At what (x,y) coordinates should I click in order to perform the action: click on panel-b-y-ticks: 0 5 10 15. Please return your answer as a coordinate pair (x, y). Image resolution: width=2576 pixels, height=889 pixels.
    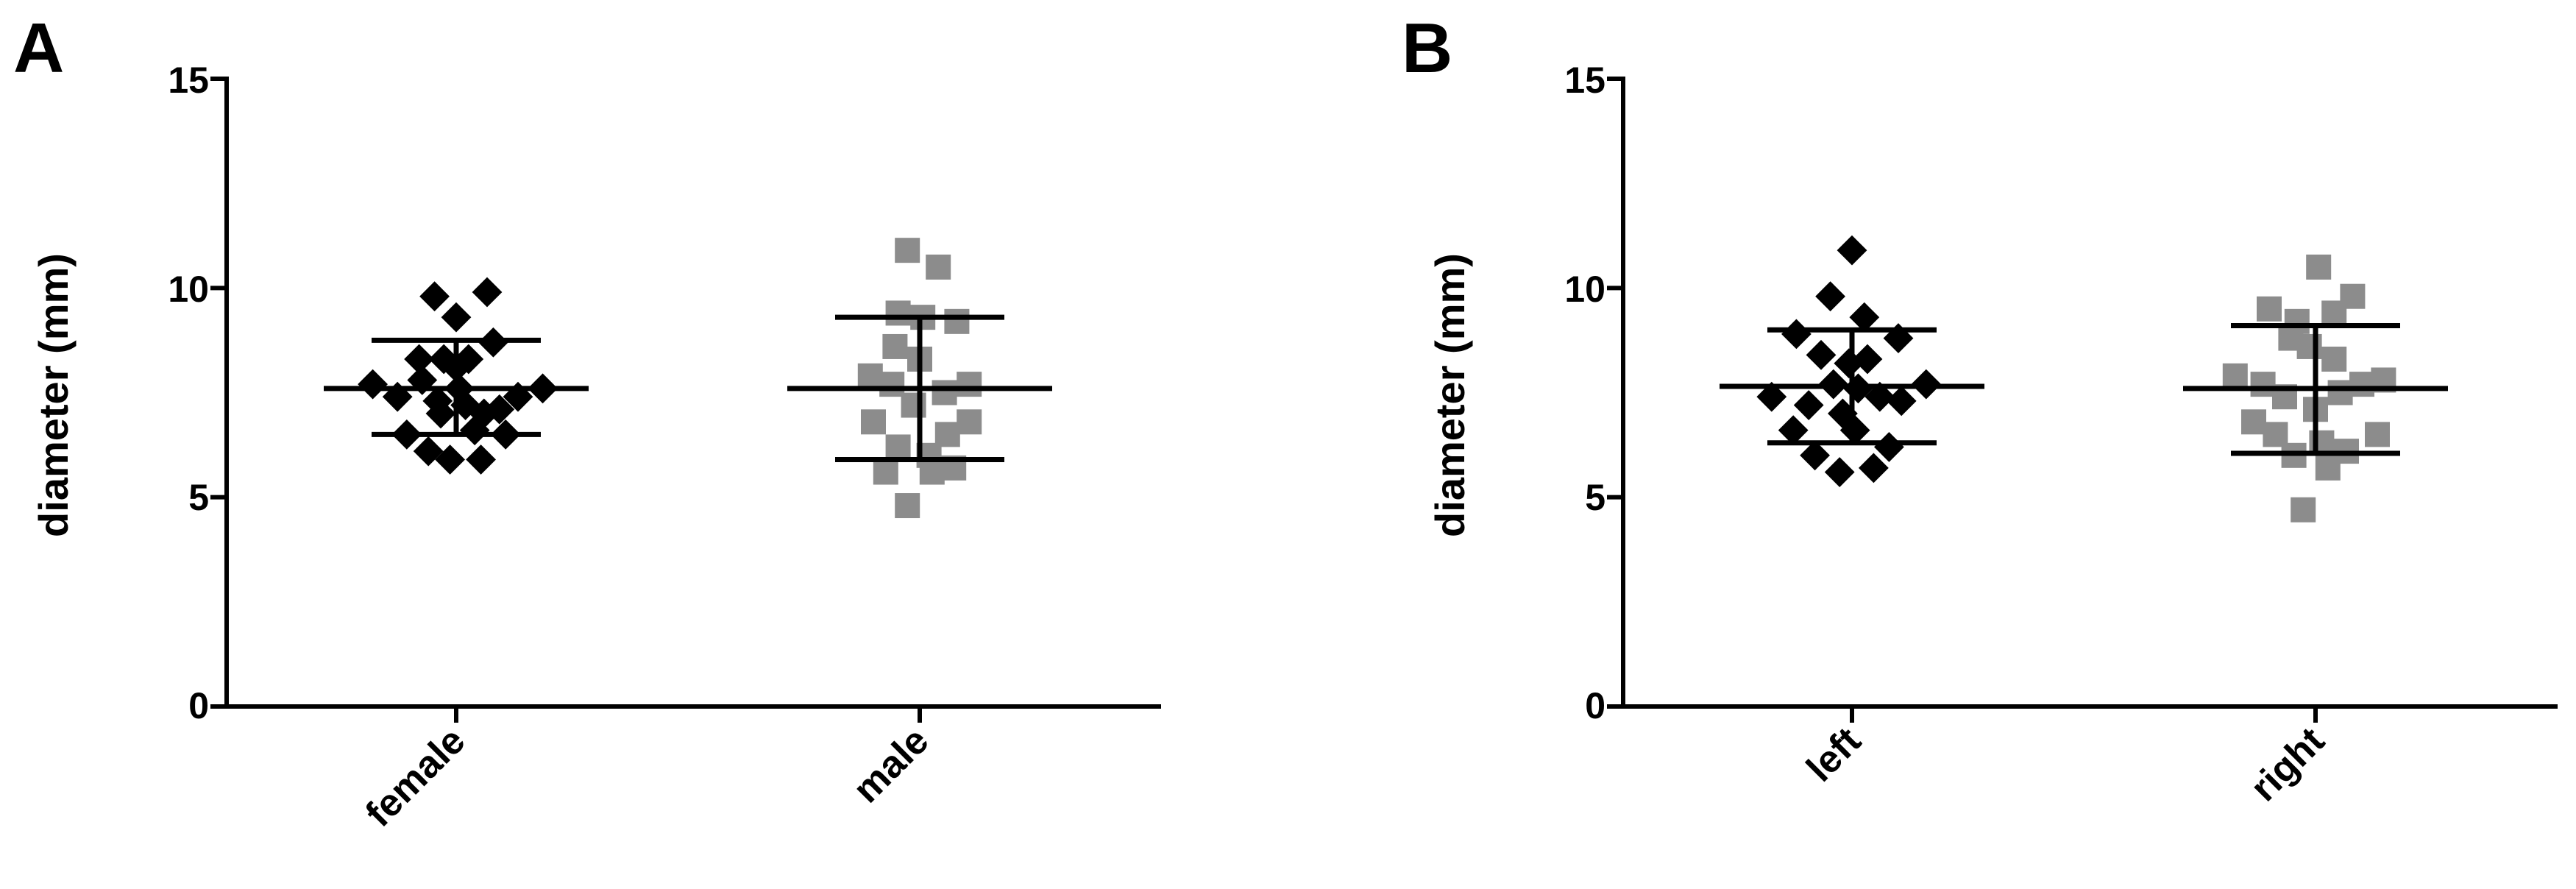
    Looking at the image, I should click on (1584, 393).